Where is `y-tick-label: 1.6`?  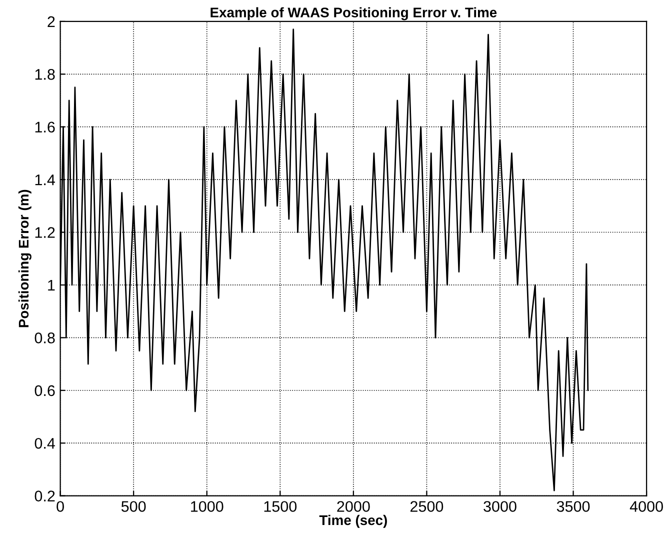
y-tick-label: 1.6 is located at coordinates (45, 127).